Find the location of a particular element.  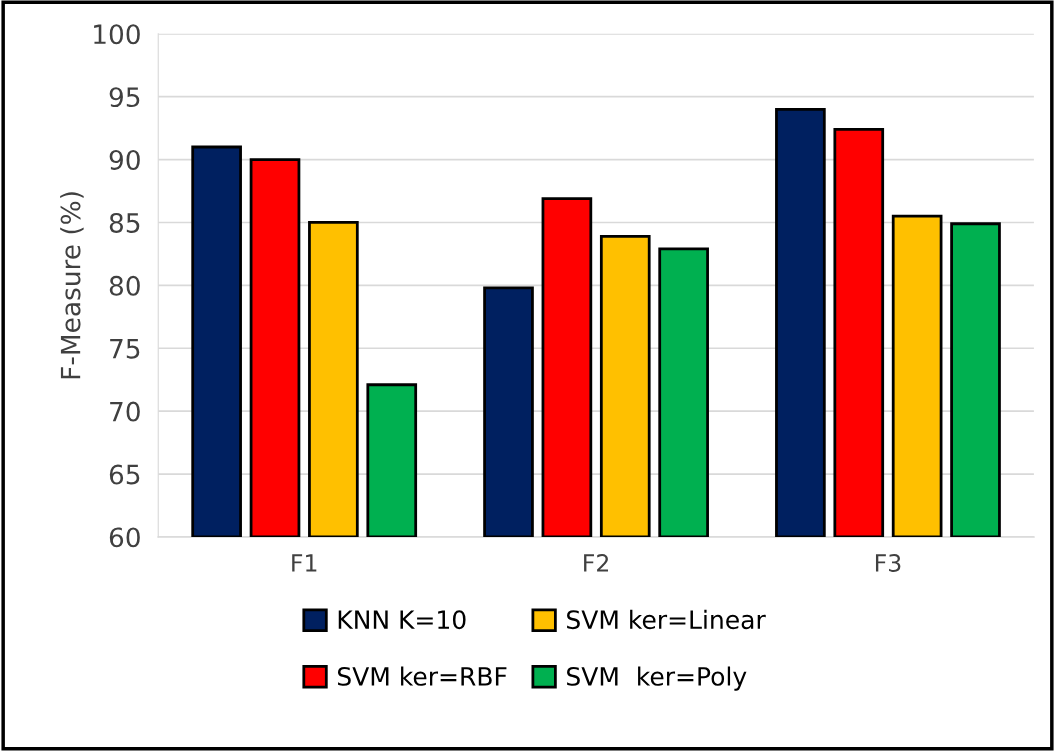

y-axis-title: F-Measure (%) is located at coordinates (72, 285).